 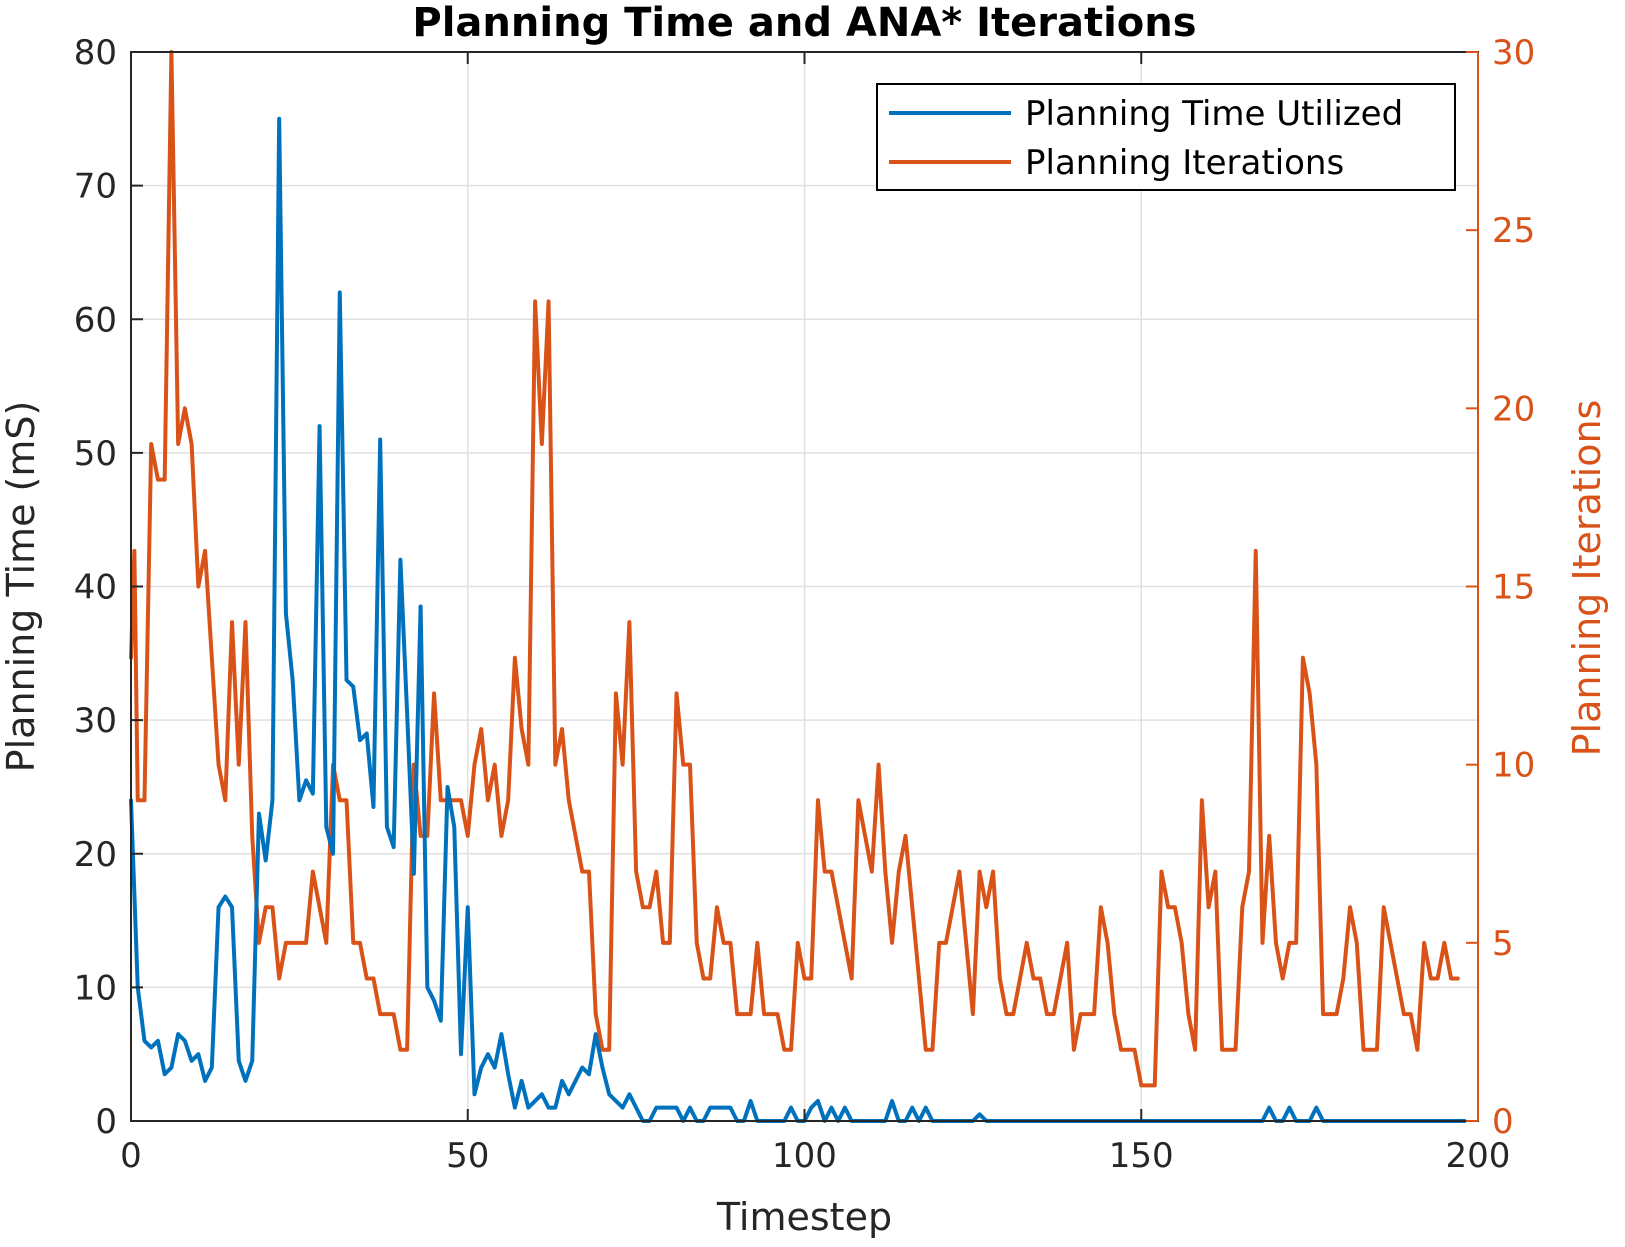 I want to click on y-right-tick-label: 25, so click(x=1513, y=231).